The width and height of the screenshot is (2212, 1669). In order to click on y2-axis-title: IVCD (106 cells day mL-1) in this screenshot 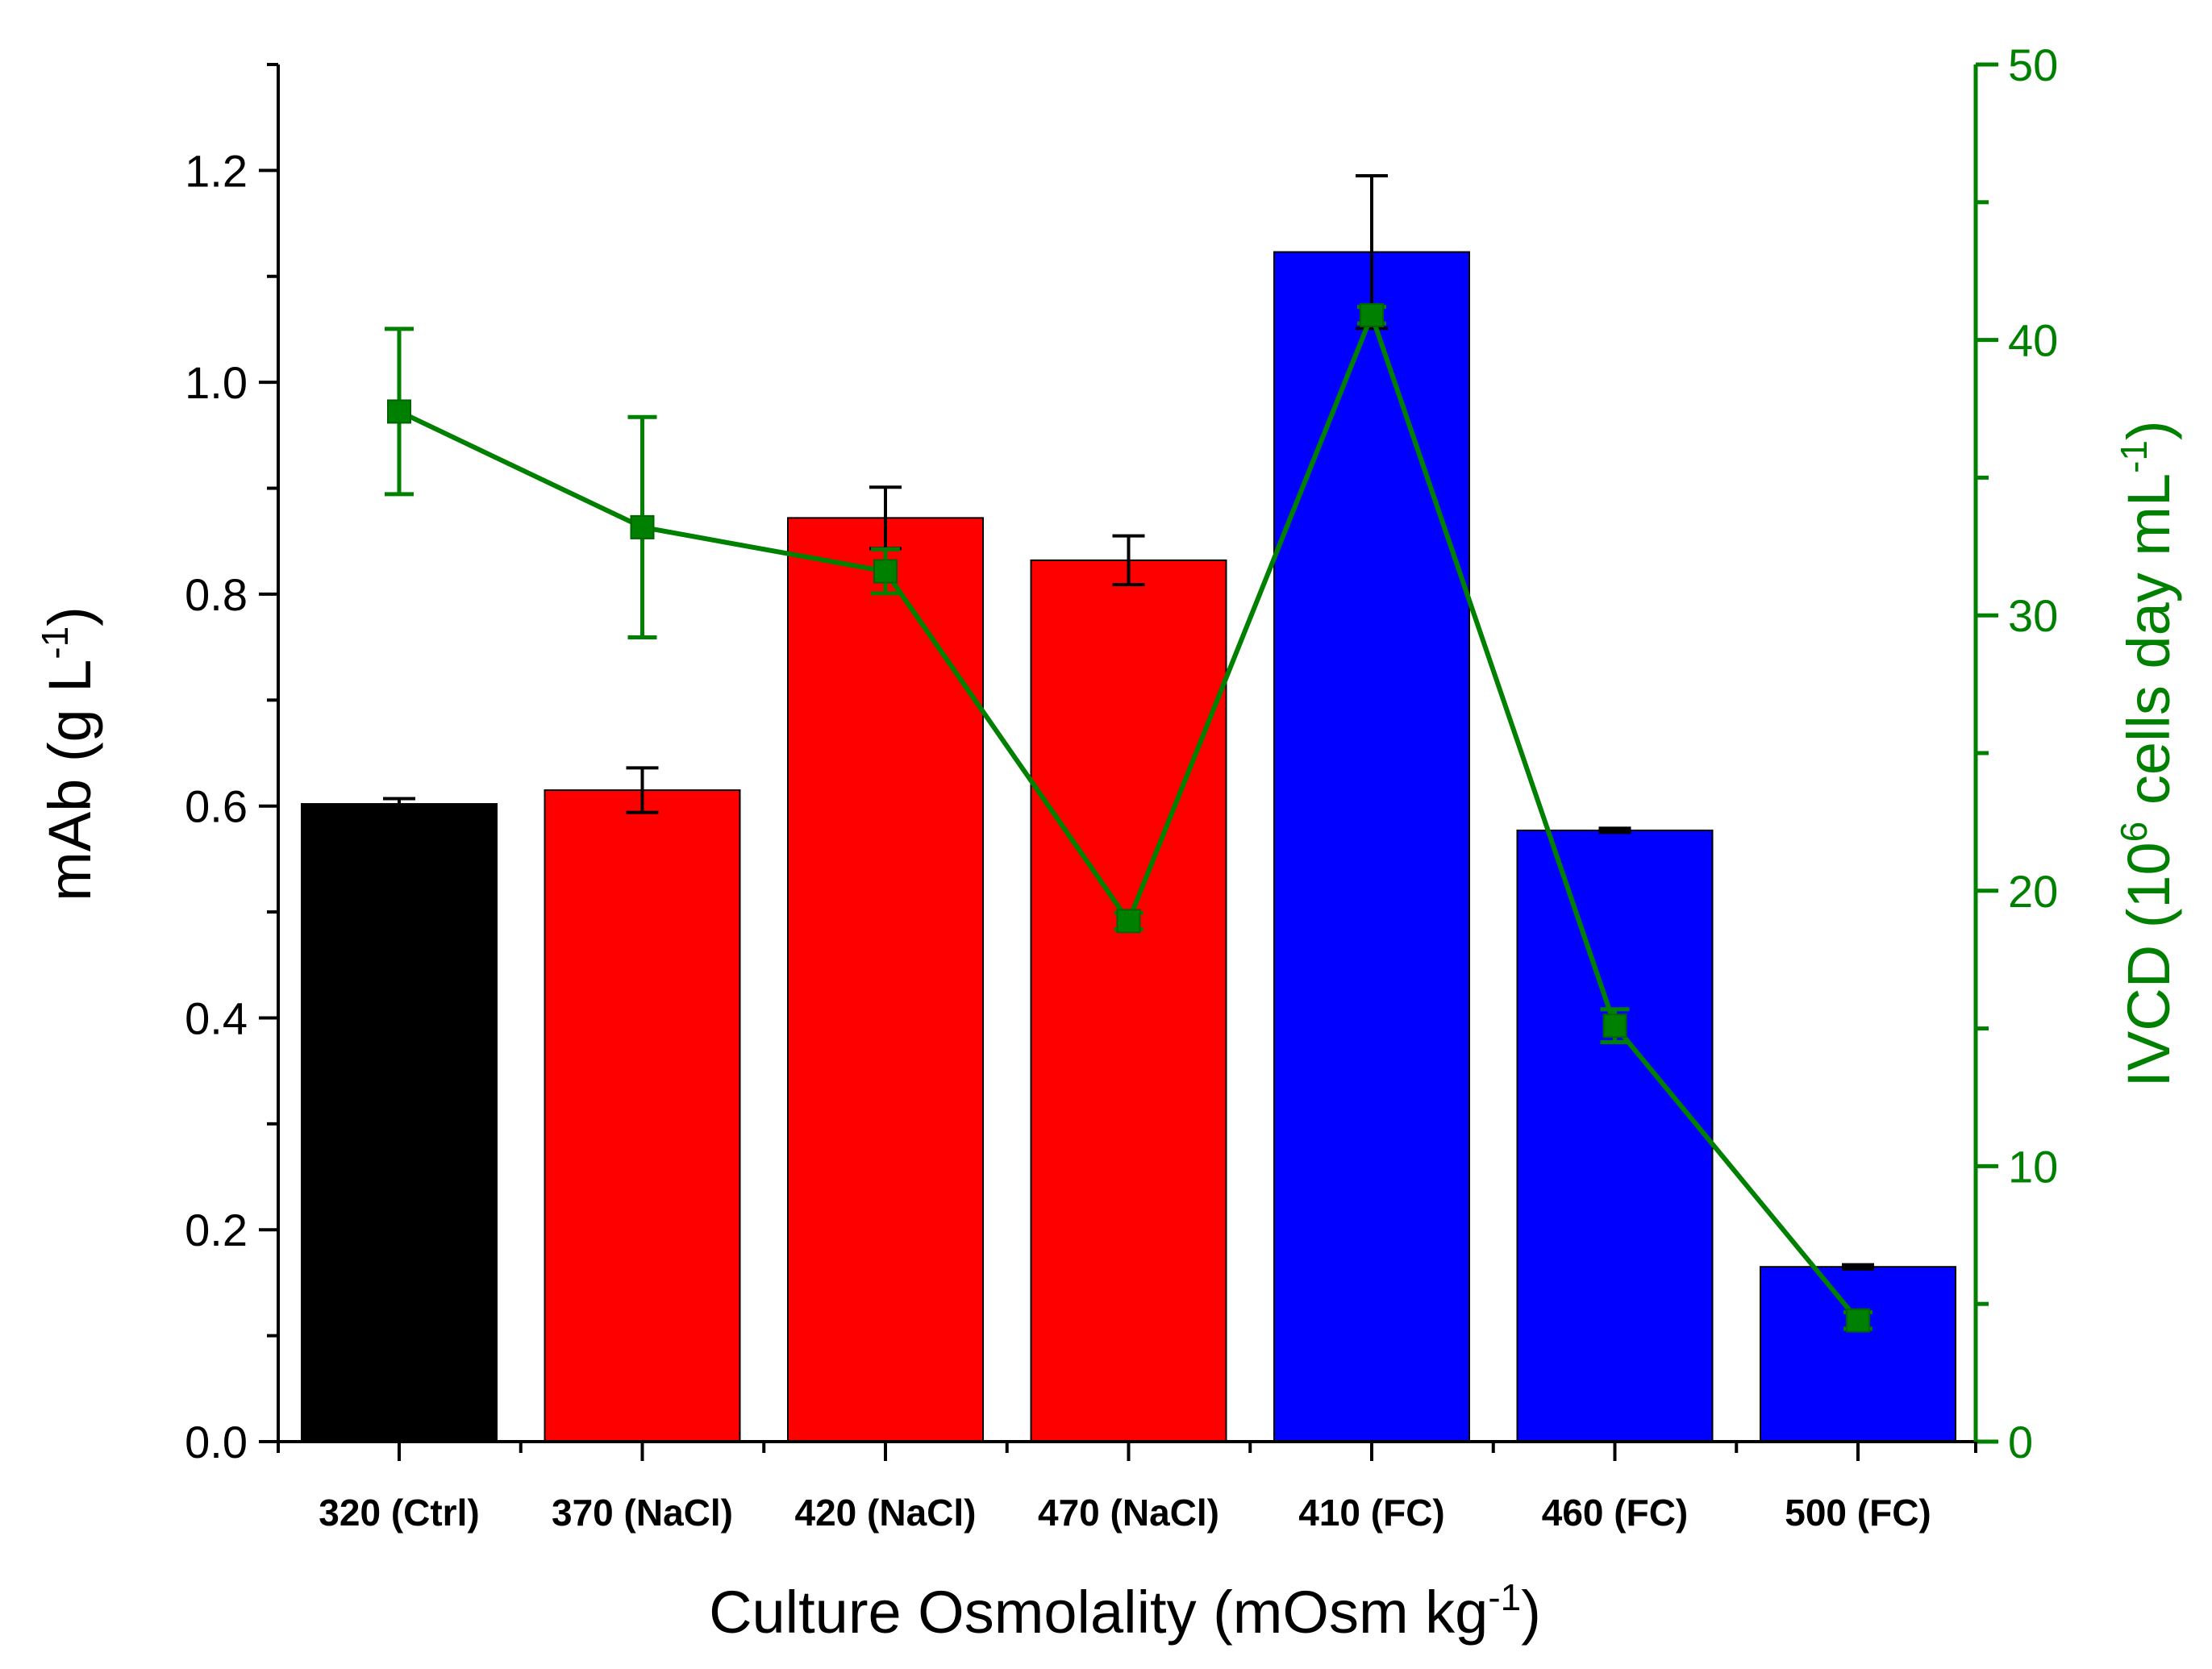, I will do `click(2147, 753)`.